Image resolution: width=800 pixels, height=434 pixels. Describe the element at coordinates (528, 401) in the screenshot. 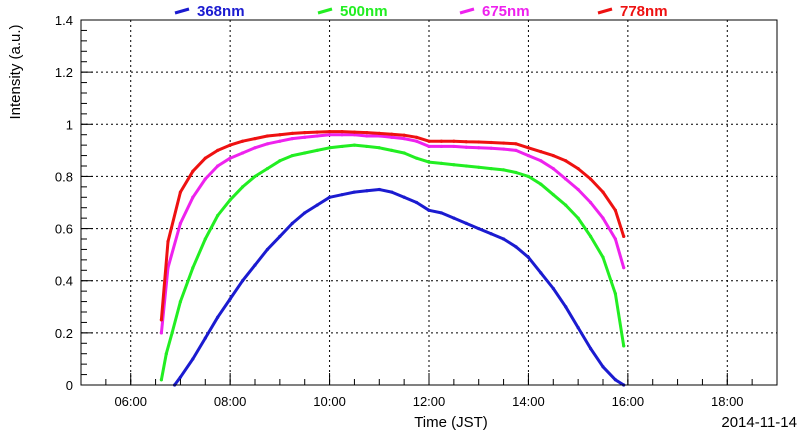

I see `x-tick-label: 14:00` at that location.